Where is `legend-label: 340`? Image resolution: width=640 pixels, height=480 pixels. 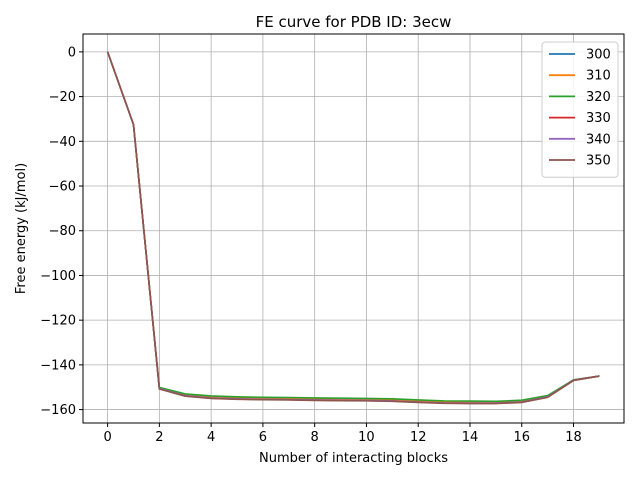 legend-label: 340 is located at coordinates (598, 139).